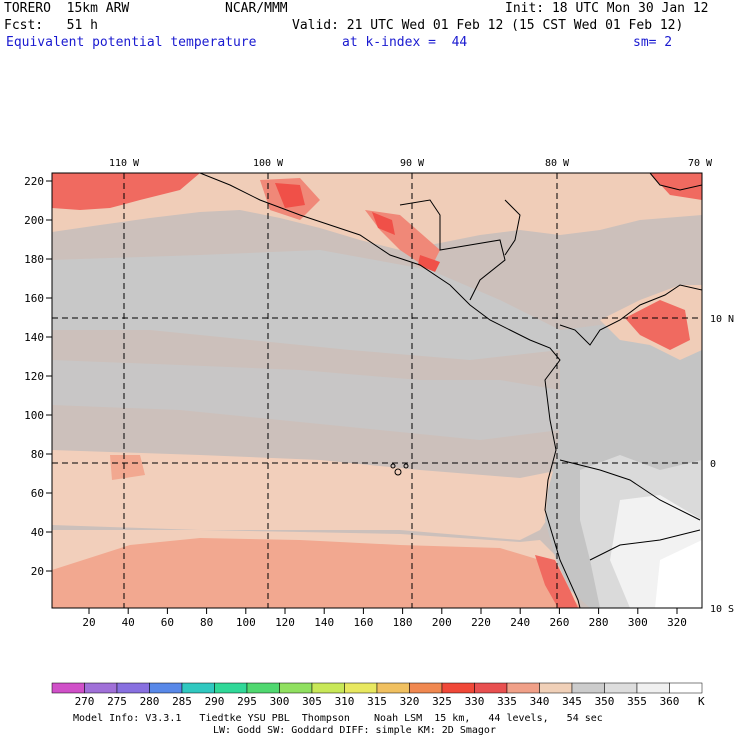  I want to click on colorbar-level-label: 335, so click(507, 701).